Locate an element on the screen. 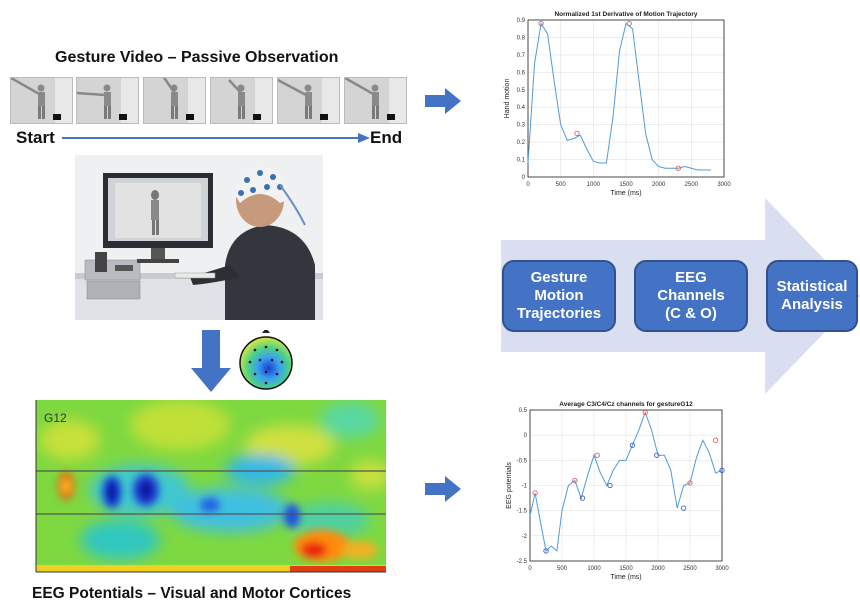 The image size is (860, 604). timeline-start-label: Start is located at coordinates (35, 137).